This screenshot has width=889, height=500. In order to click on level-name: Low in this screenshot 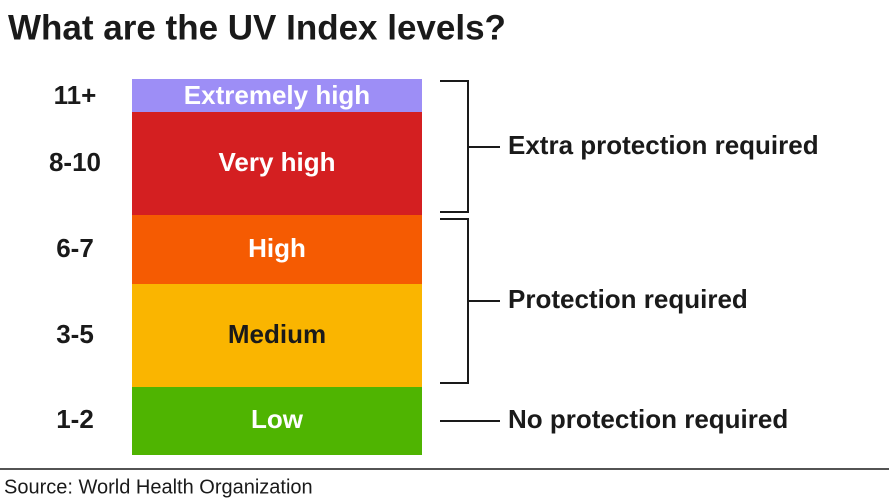, I will do `click(277, 419)`.